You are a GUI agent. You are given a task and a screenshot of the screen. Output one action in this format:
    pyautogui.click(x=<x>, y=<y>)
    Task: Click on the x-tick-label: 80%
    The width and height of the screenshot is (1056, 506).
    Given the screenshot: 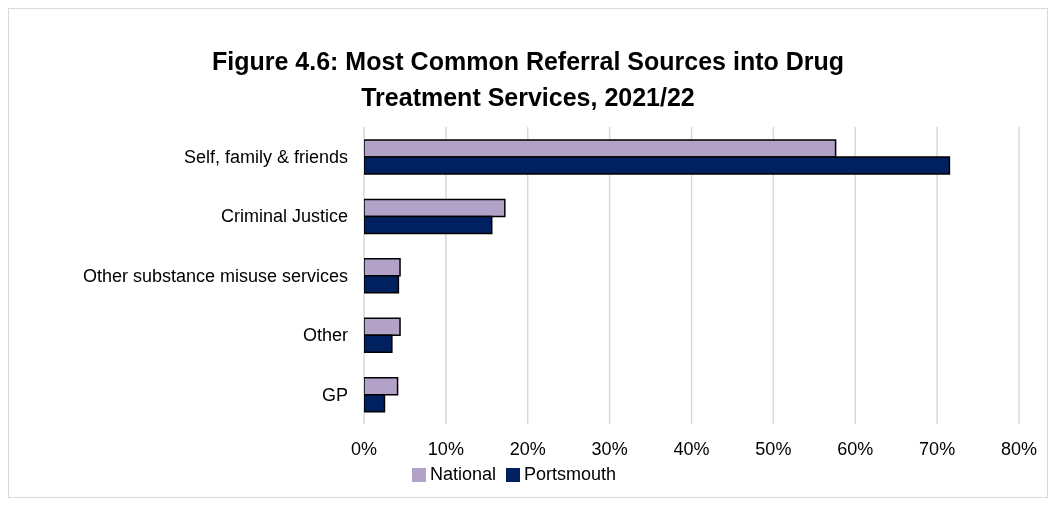 What is the action you would take?
    pyautogui.click(x=1019, y=448)
    